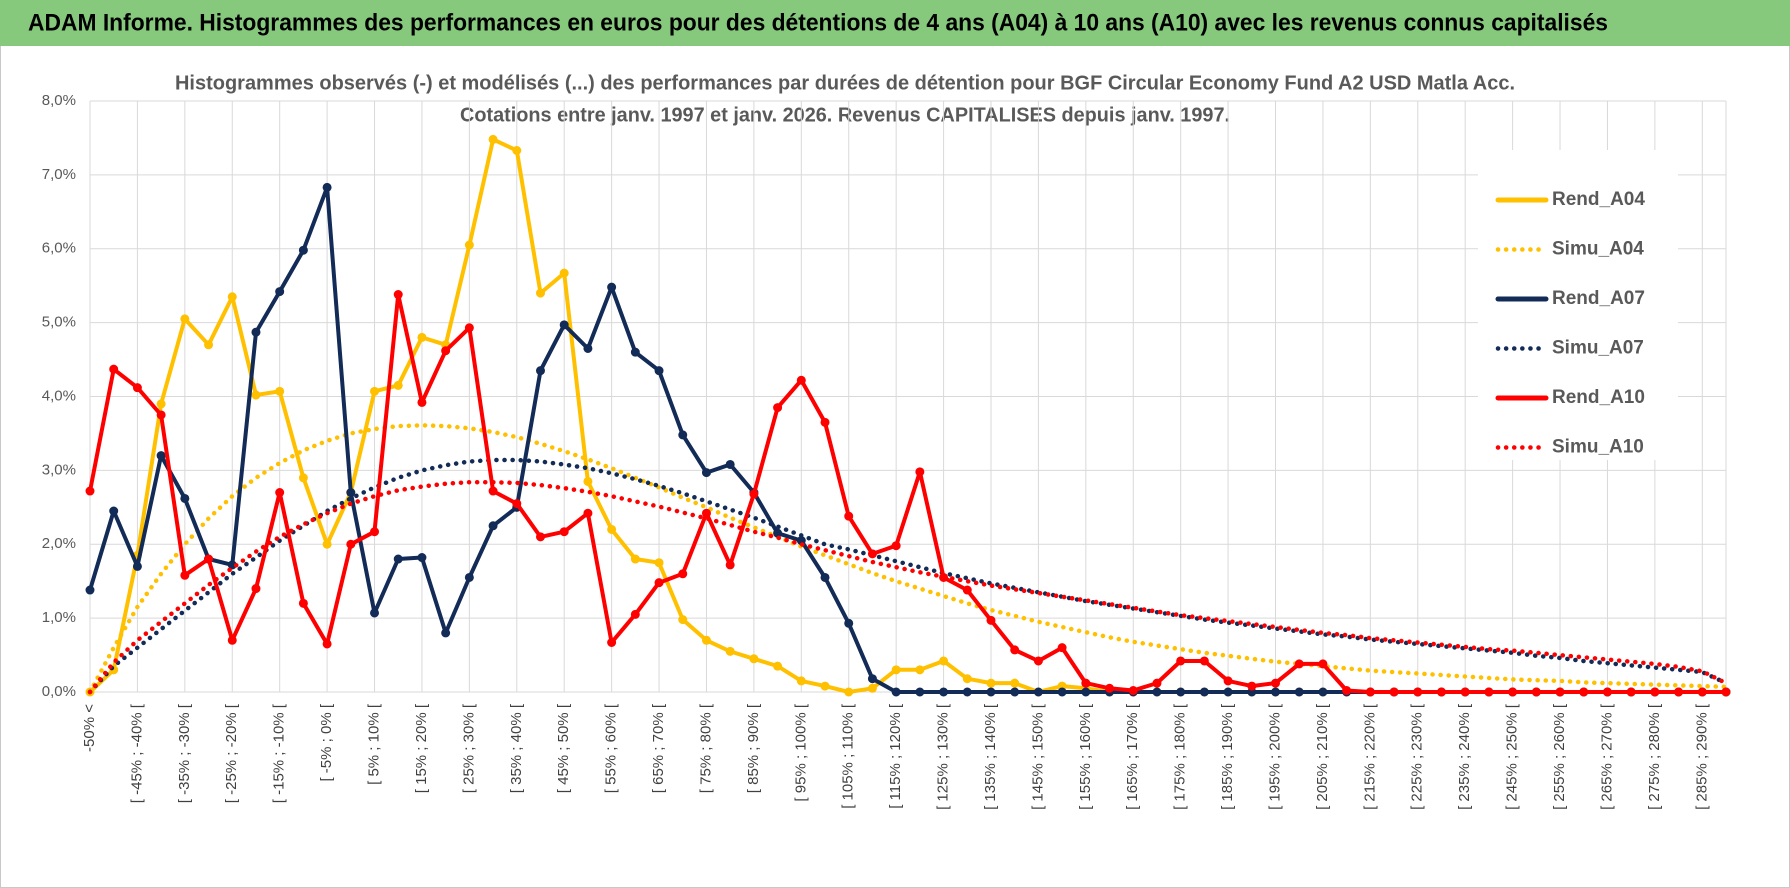 The width and height of the screenshot is (1790, 888). Describe the element at coordinates (1654, 756) in the screenshot. I see `x-tick-label: [ 275% ; 280% [` at that location.